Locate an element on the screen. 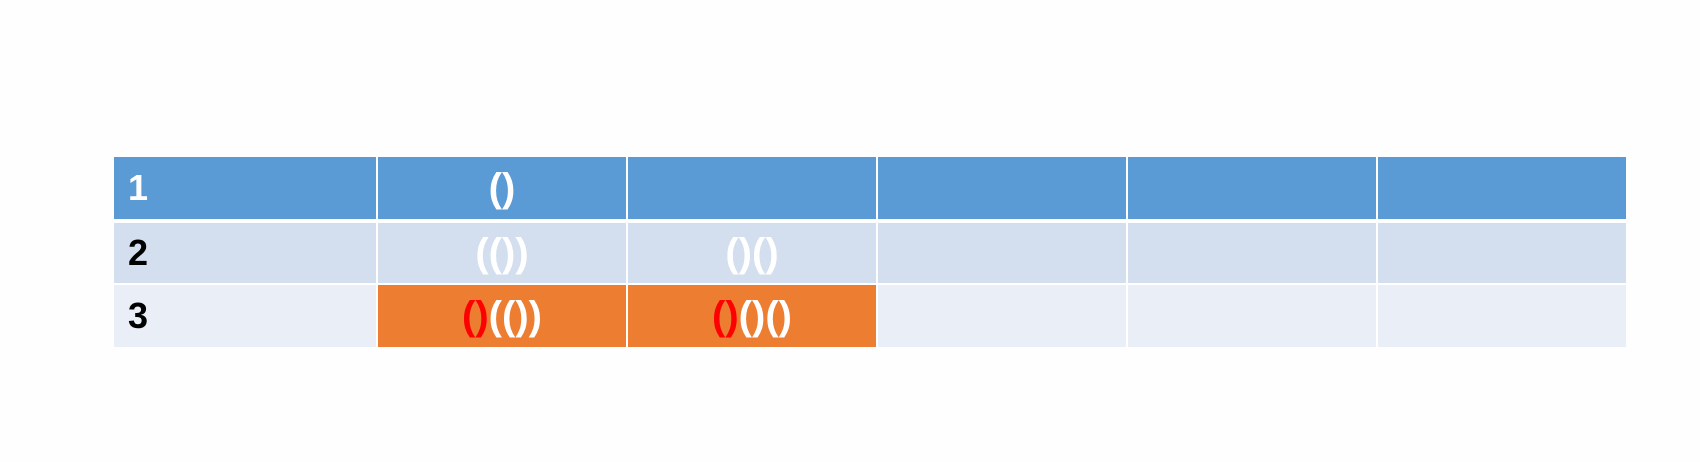 This screenshot has width=1700, height=462. grid-cell: ()() is located at coordinates (752, 252).